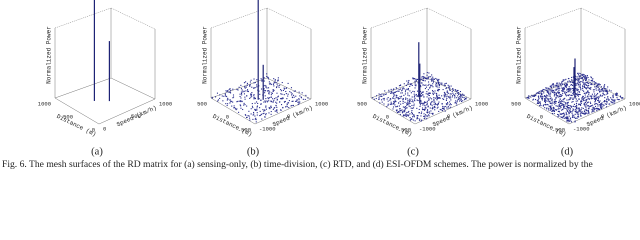 The image size is (640, 240). I want to click on x-tick-label: 0, so click(387, 116).